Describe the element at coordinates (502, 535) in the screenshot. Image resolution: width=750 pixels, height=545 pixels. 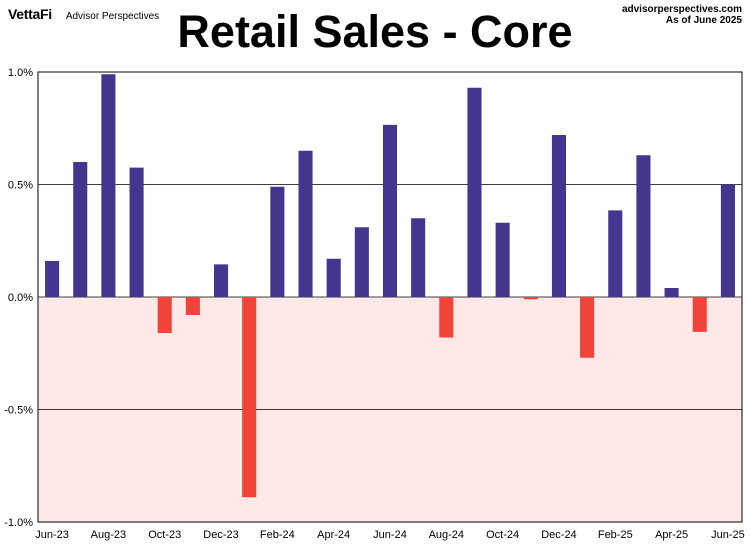
I see `x-tick-label: Oct-24` at that location.